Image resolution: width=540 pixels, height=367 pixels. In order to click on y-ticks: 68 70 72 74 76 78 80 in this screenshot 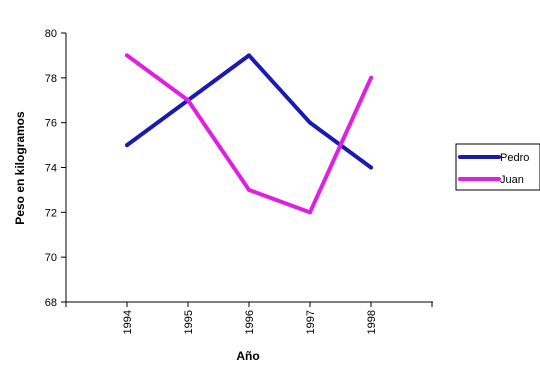, I will do `click(55, 168)`.